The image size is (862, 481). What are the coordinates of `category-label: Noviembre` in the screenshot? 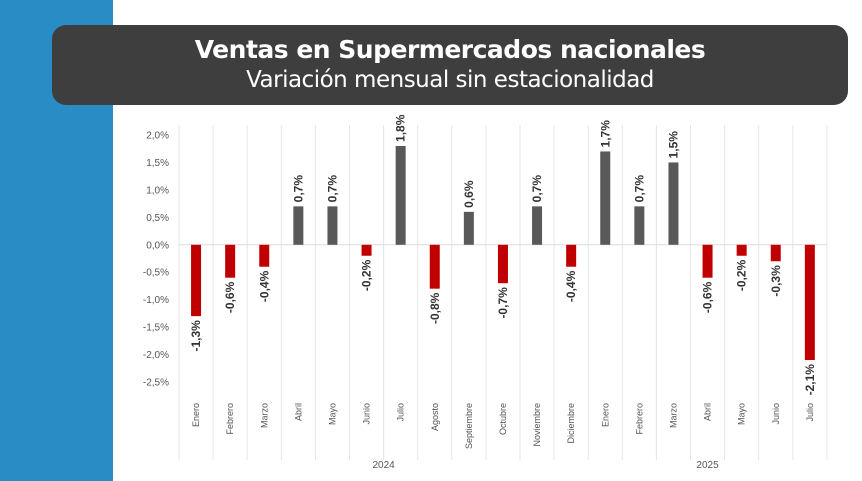 It's located at (537, 425).